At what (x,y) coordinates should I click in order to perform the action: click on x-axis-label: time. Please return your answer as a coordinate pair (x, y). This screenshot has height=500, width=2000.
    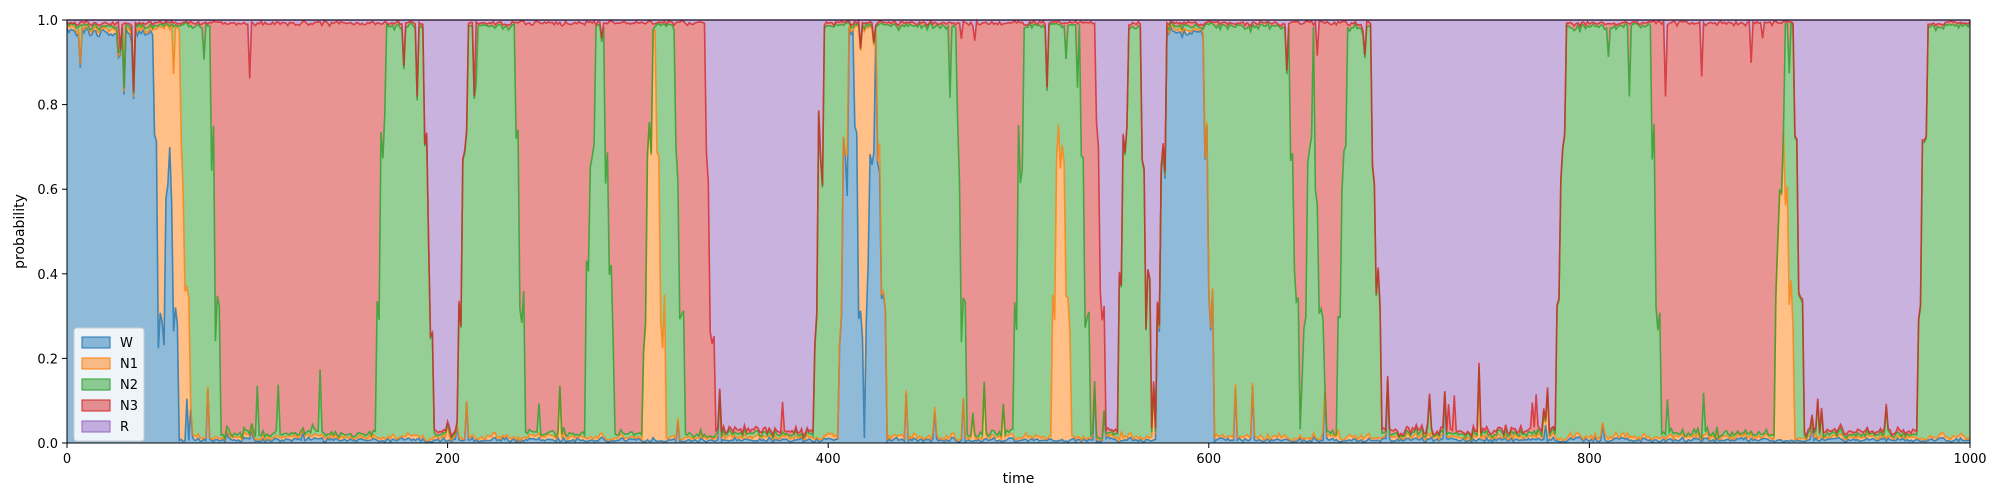
    Looking at the image, I should click on (1019, 479).